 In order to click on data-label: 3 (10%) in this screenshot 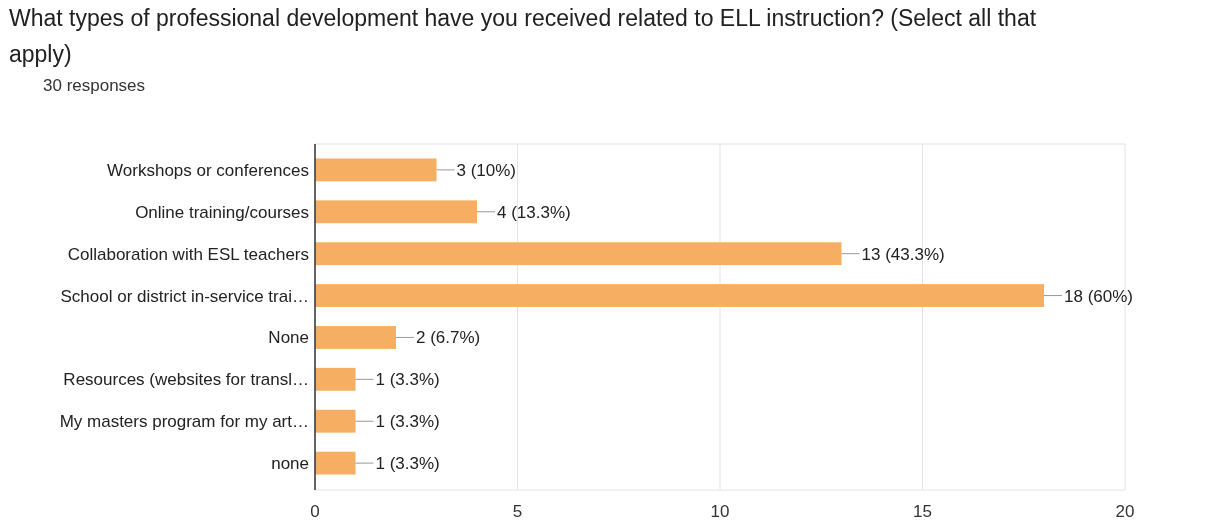, I will do `click(486, 170)`.